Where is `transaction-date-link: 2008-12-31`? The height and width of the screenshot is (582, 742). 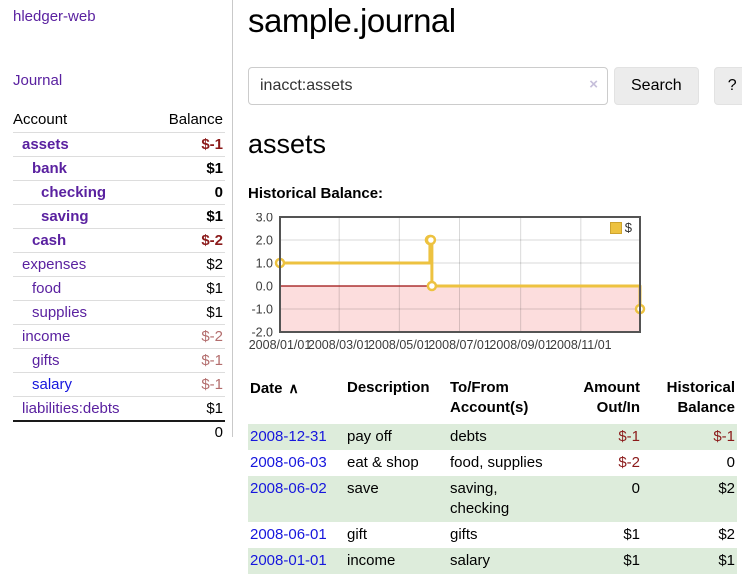 transaction-date-link: 2008-12-31 is located at coordinates (288, 436).